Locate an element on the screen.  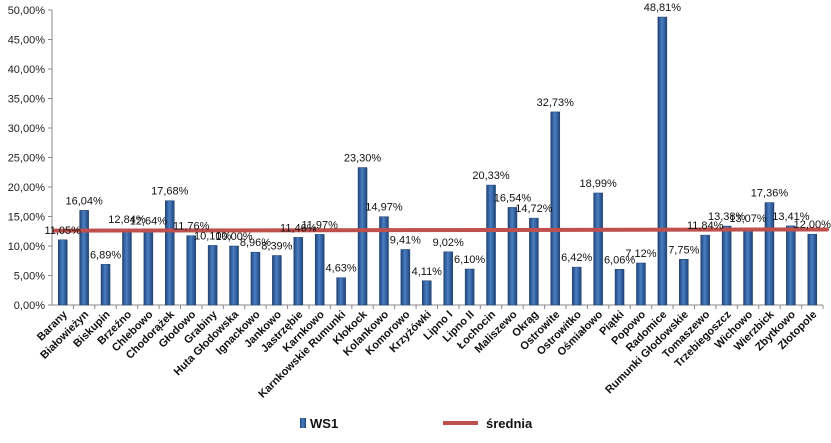
data-label: 10,00% is located at coordinates (234, 237).